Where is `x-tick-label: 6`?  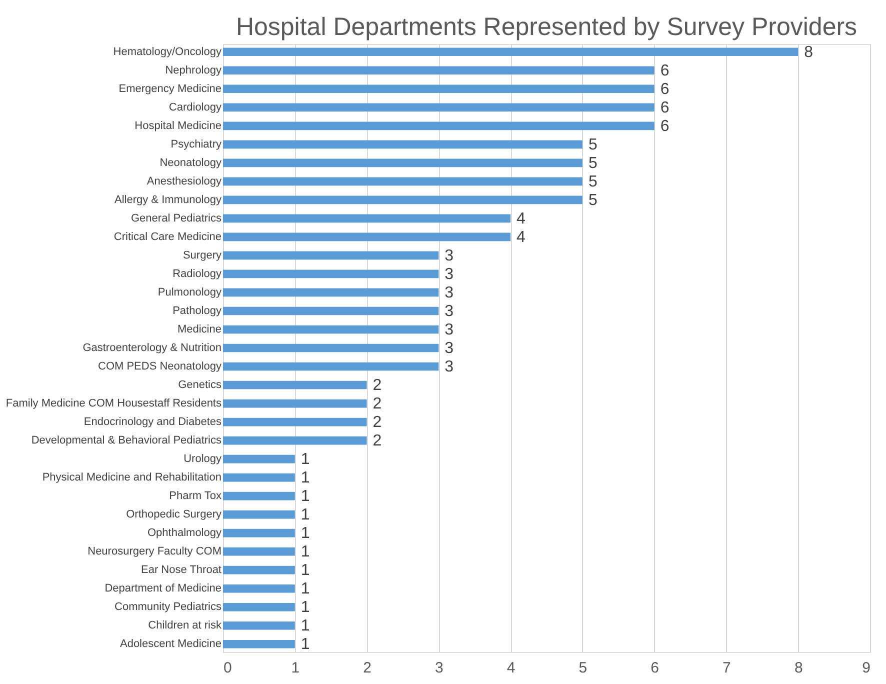 x-tick-label: 6 is located at coordinates (655, 668).